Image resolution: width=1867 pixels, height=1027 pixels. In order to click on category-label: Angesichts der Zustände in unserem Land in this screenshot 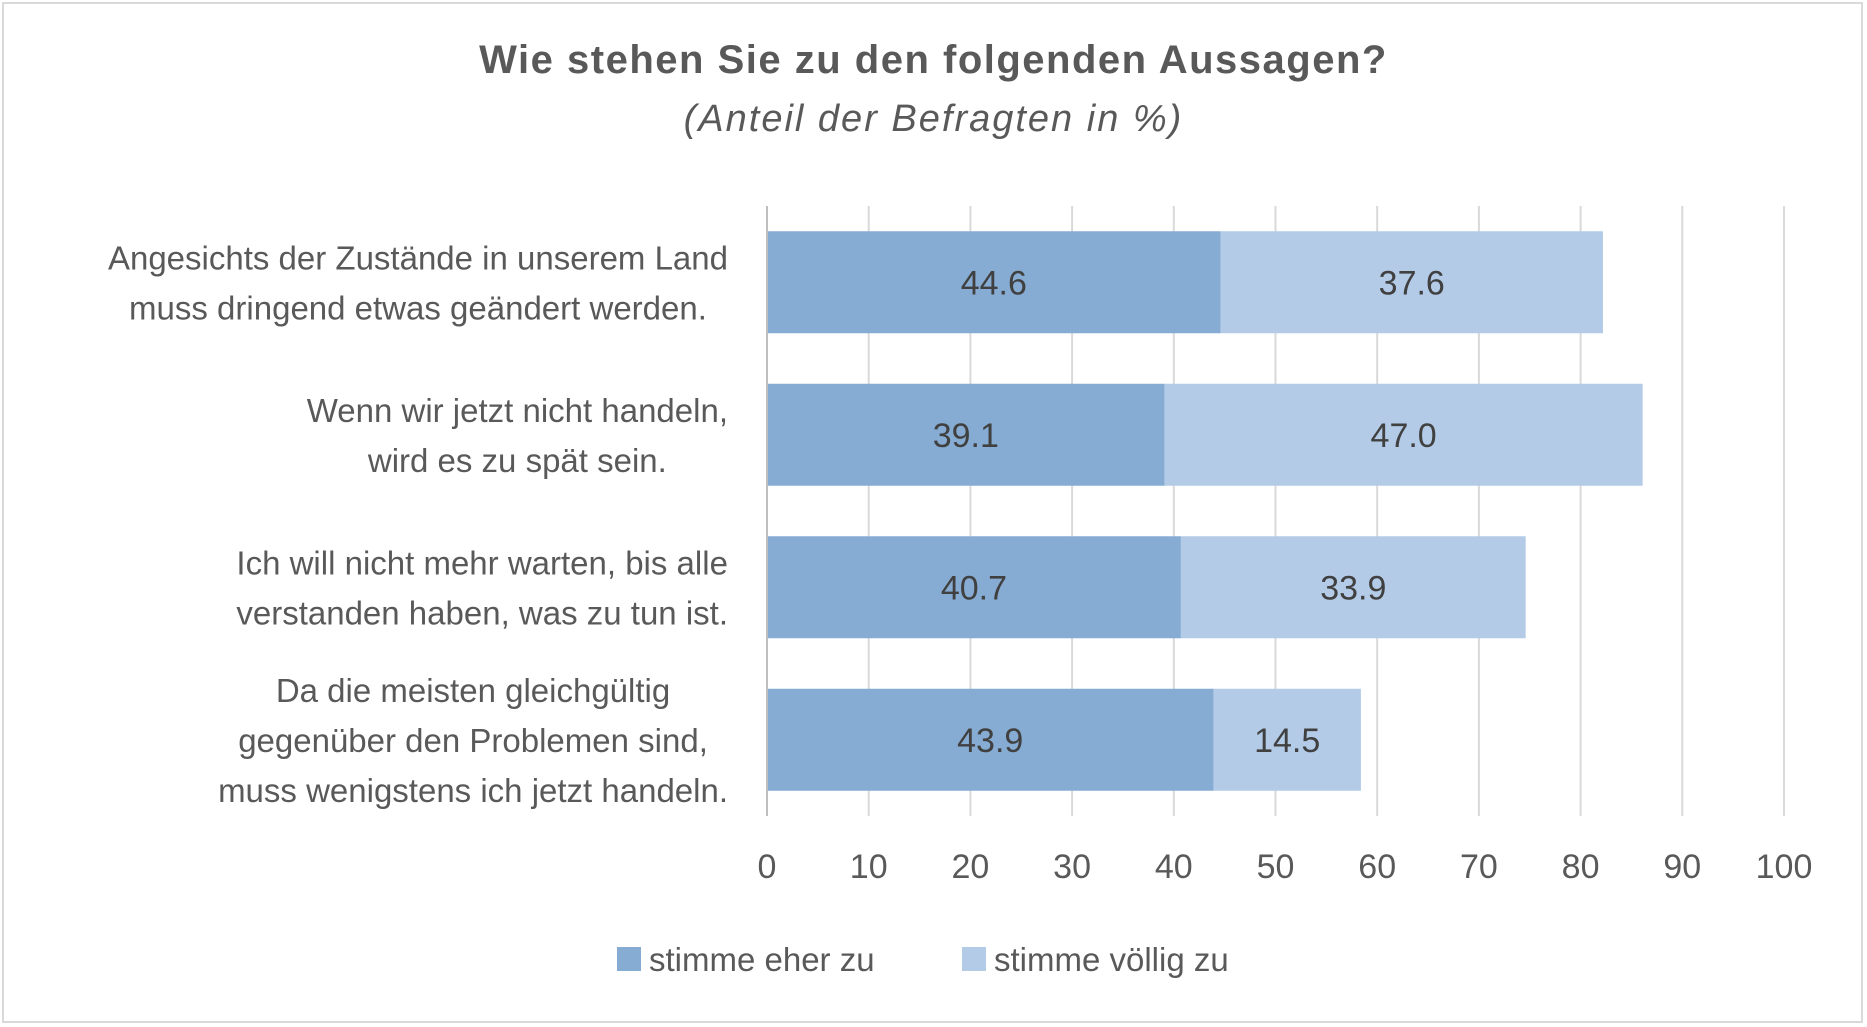, I will do `click(418, 257)`.